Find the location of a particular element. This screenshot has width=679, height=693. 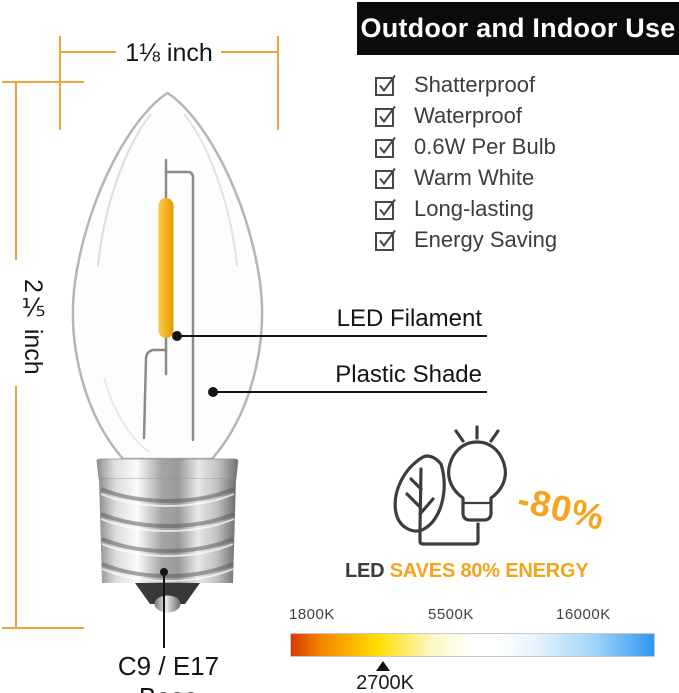

kelvin-marker-arrow-icon is located at coordinates (383, 666).